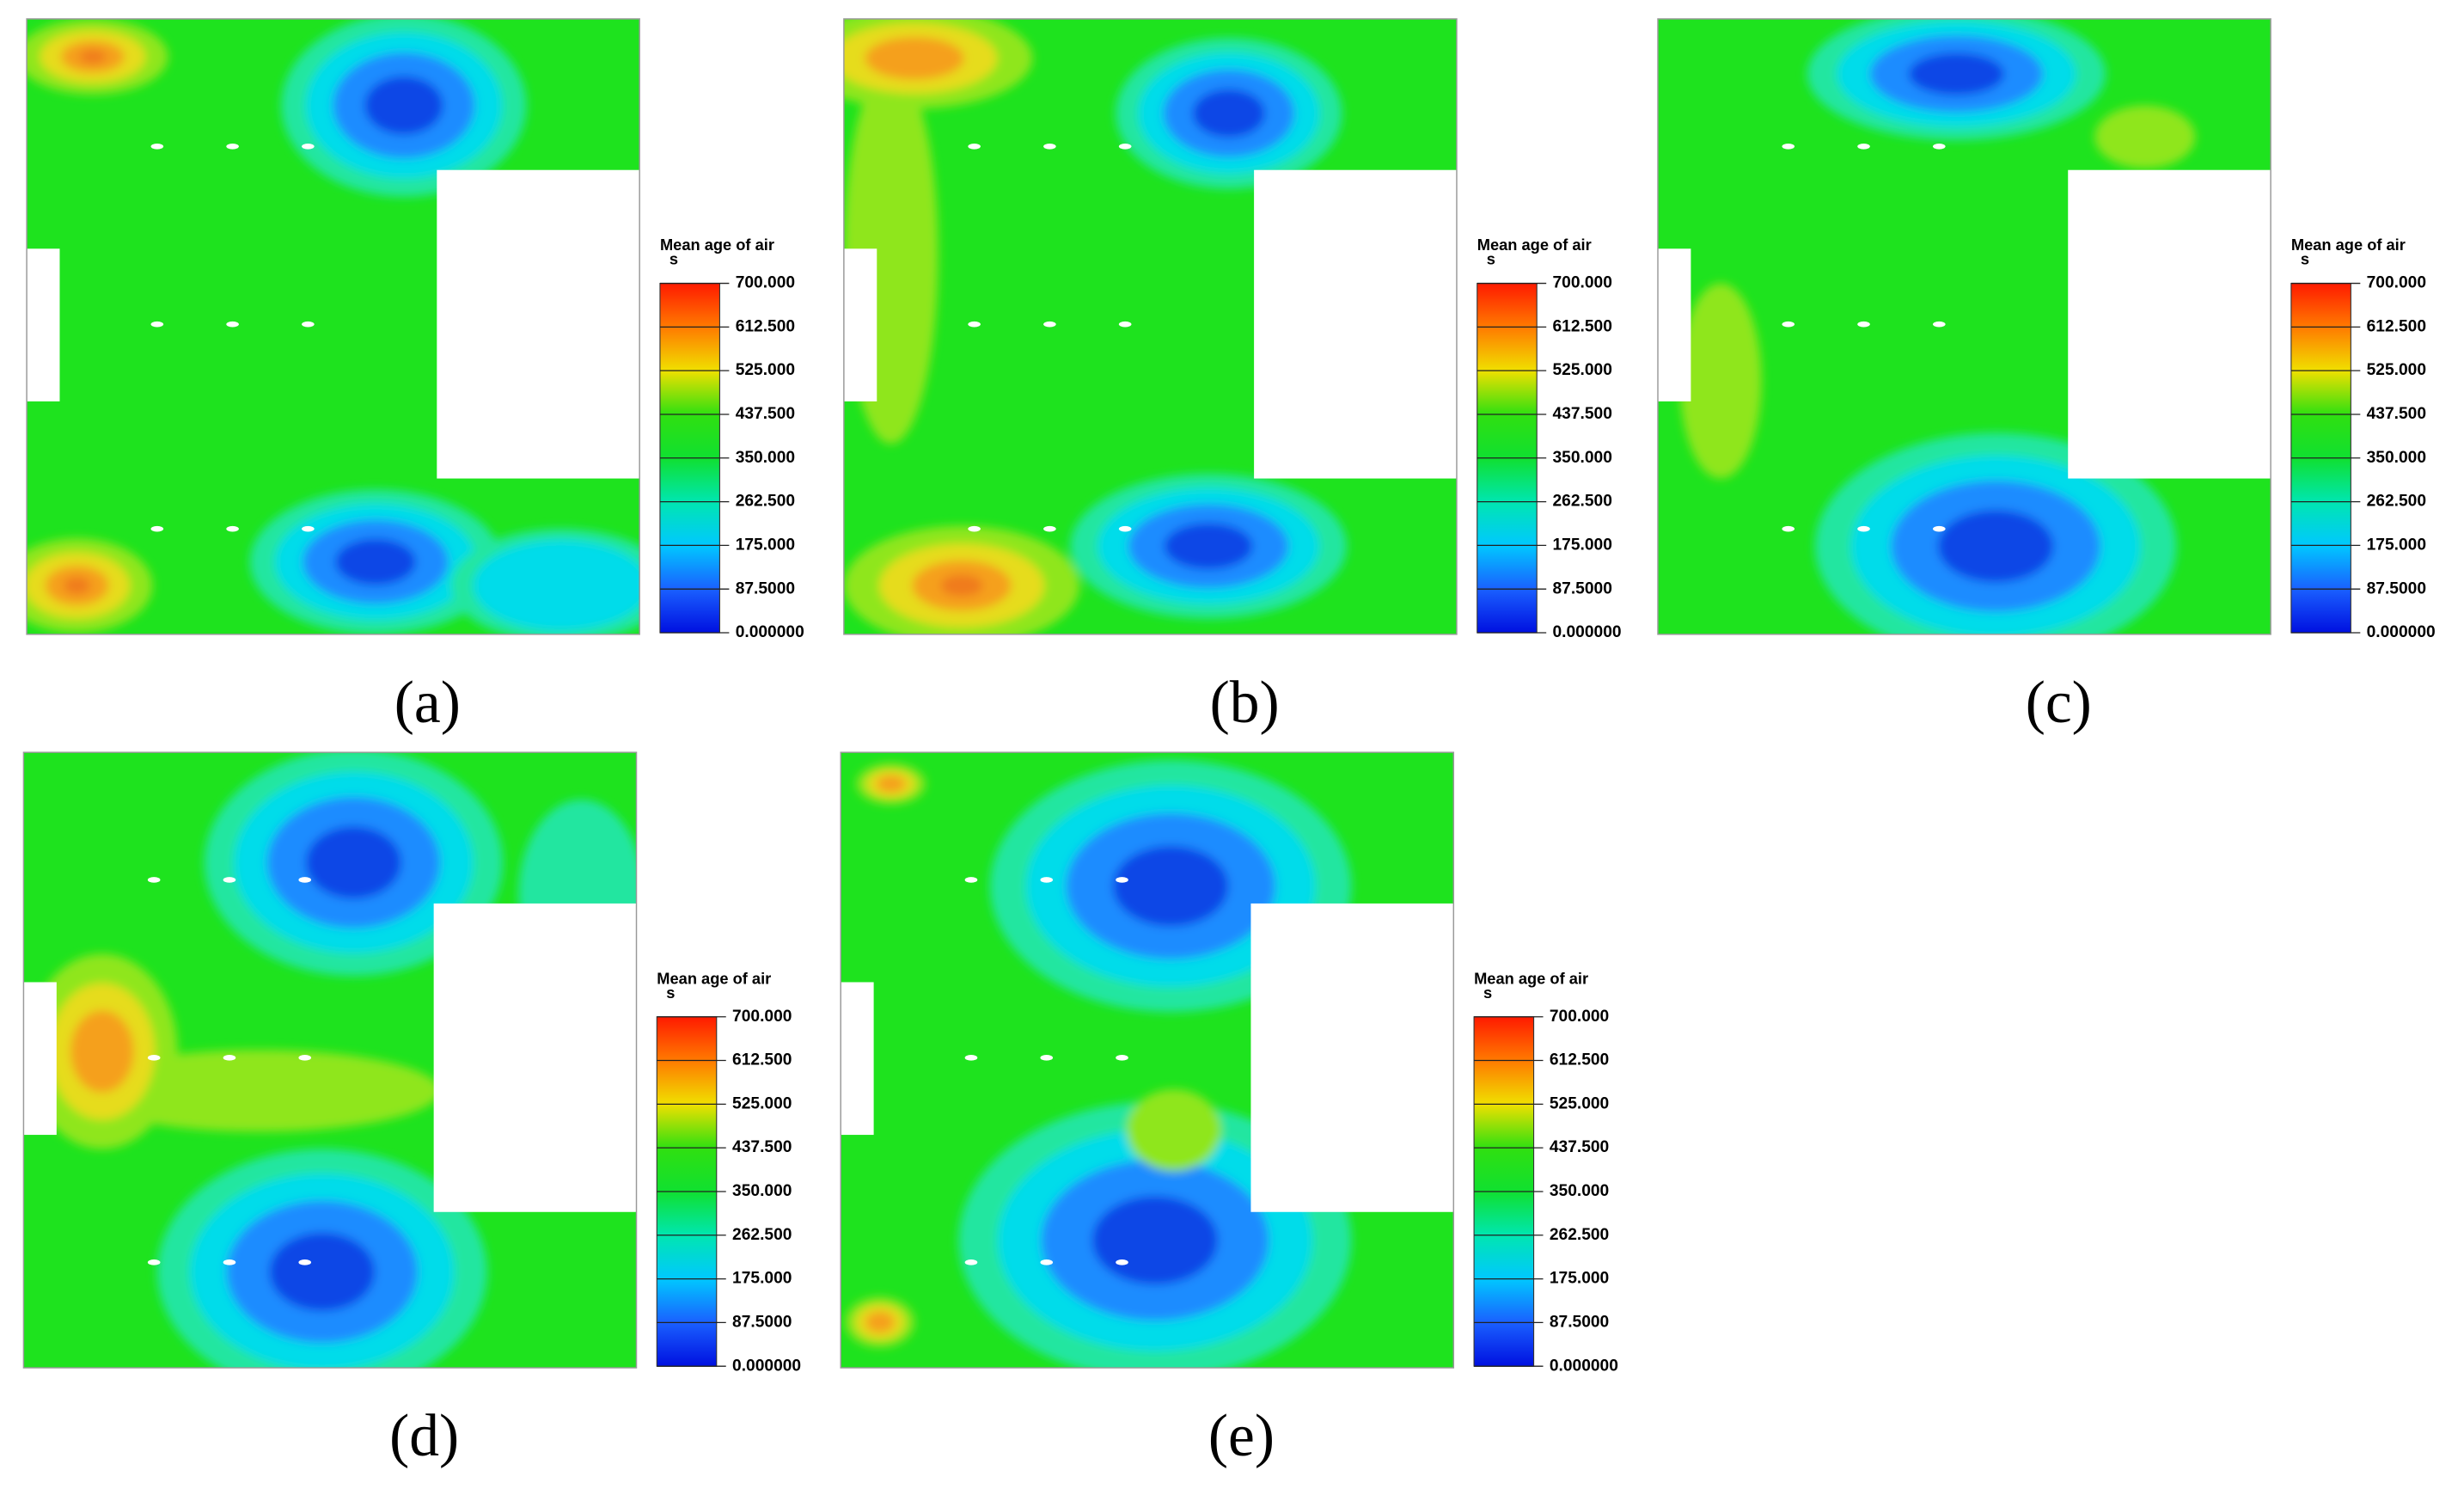  Describe the element at coordinates (1241, 1436) in the screenshot. I see `panel-label: (e)` at that location.